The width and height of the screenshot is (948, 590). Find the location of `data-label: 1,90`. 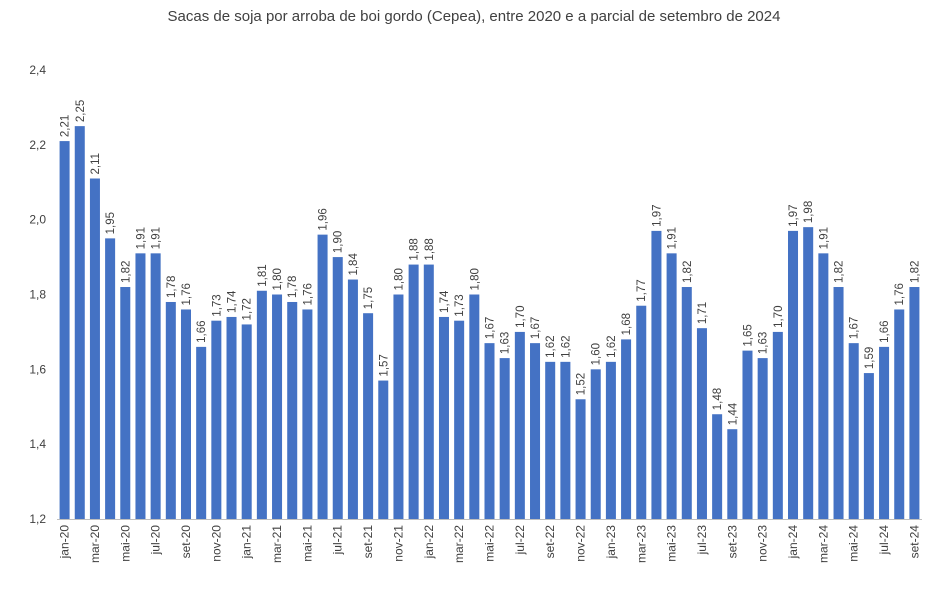

data-label: 1,90 is located at coordinates (339, 242).